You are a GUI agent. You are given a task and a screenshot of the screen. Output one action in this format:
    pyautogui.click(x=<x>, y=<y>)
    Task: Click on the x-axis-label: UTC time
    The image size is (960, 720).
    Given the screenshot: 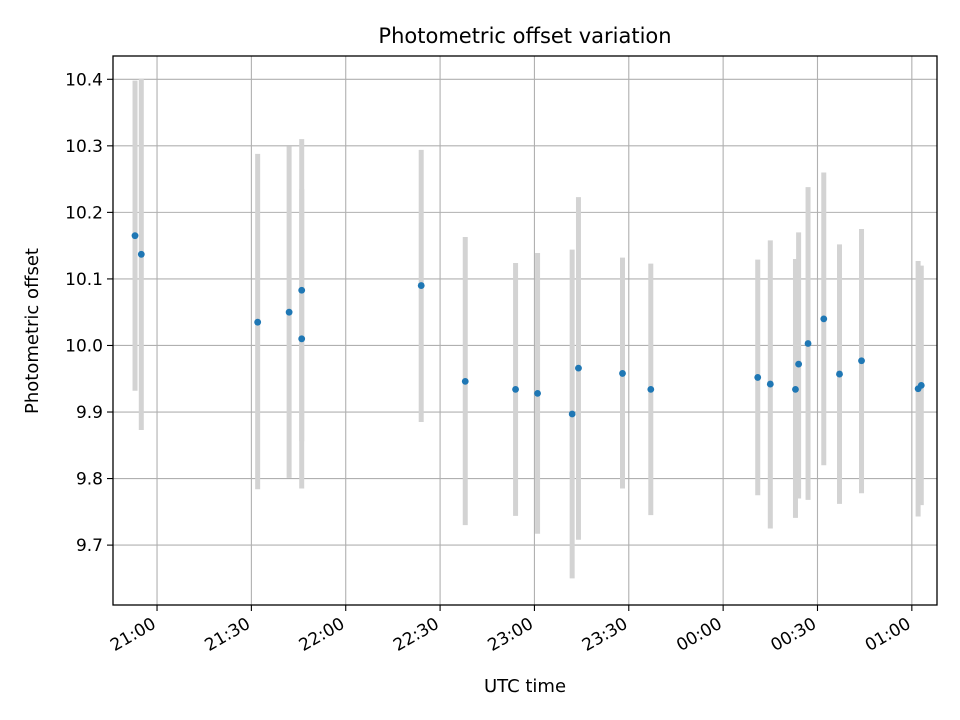 What is the action you would take?
    pyautogui.click(x=525, y=686)
    